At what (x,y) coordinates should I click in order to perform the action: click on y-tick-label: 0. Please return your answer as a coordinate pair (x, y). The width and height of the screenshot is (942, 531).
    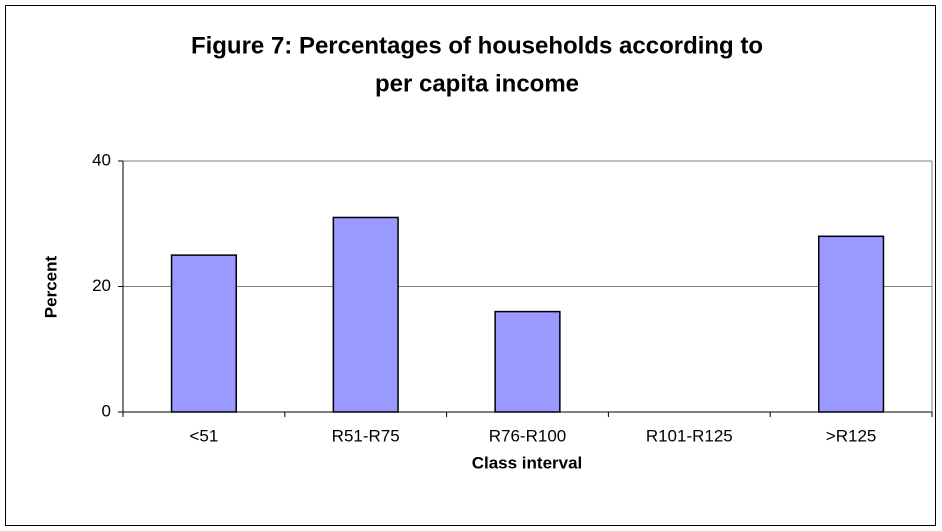
    Looking at the image, I should click on (106, 410).